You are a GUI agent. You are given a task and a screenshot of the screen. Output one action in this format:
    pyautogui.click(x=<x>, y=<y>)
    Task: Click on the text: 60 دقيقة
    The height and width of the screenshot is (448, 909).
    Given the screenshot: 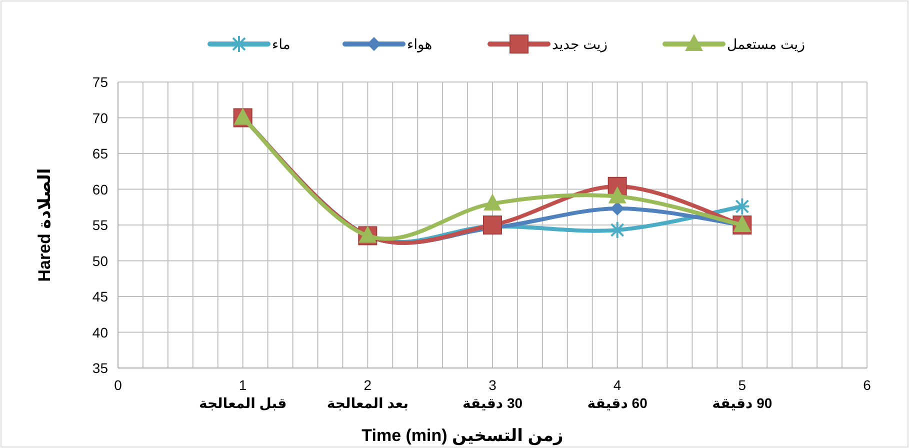 What is the action you would take?
    pyautogui.click(x=617, y=403)
    